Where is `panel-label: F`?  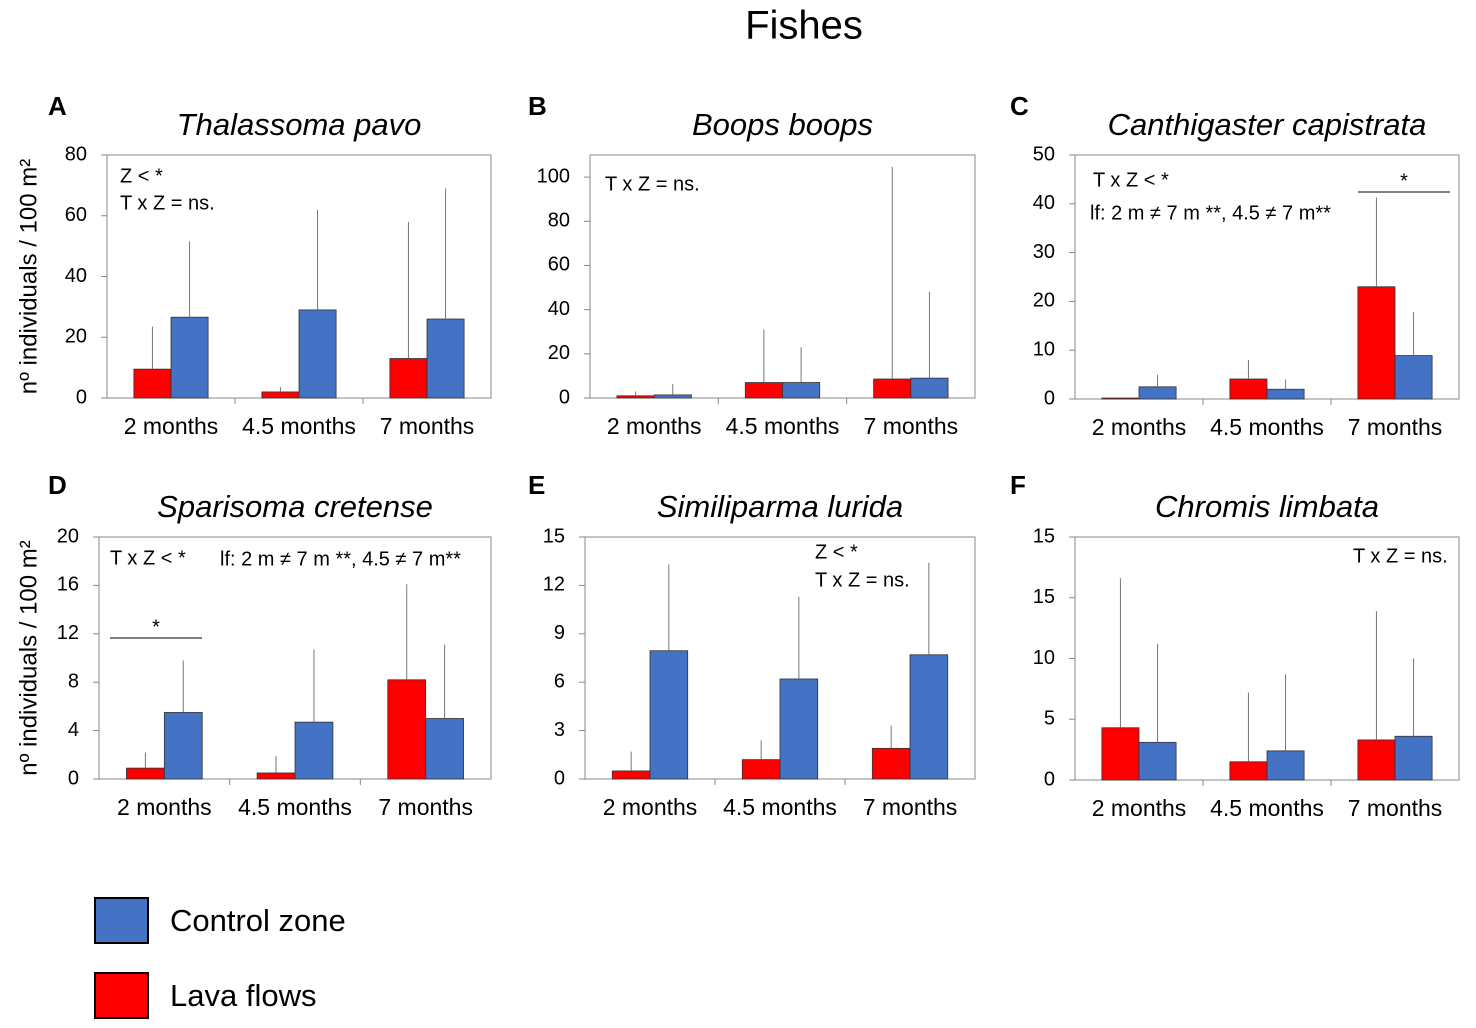 panel-label: F is located at coordinates (1018, 485).